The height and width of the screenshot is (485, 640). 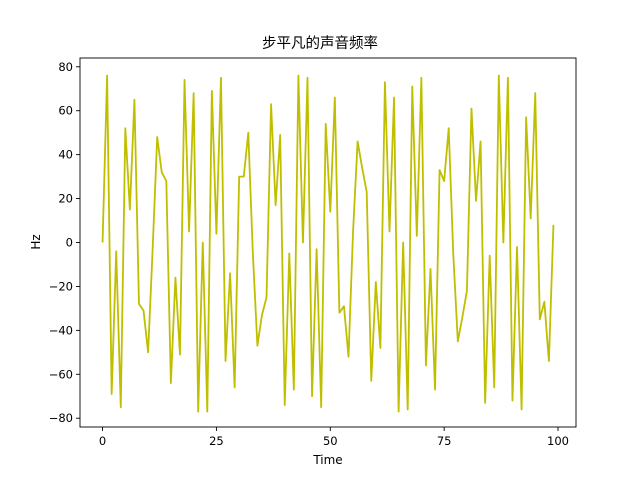 What do you see at coordinates (65, 155) in the screenshot?
I see `y-tick-label: 40` at bounding box center [65, 155].